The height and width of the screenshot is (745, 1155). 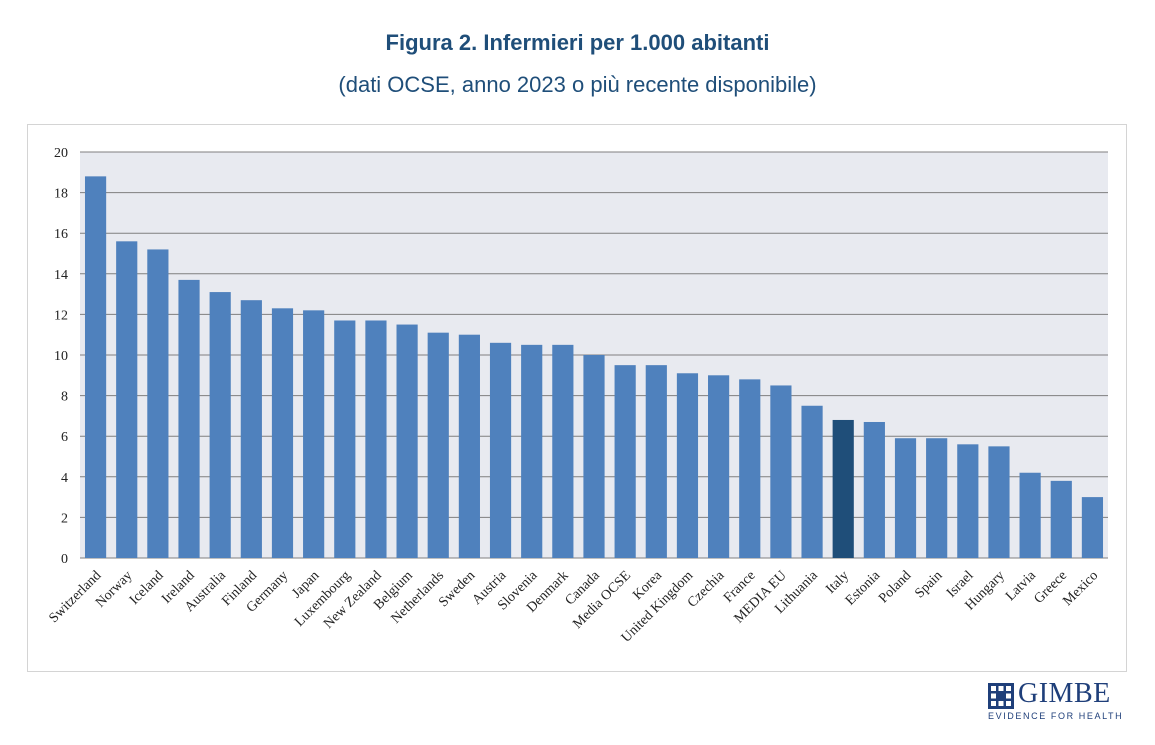 I want to click on y-tick-label: 20, so click(x=61, y=153).